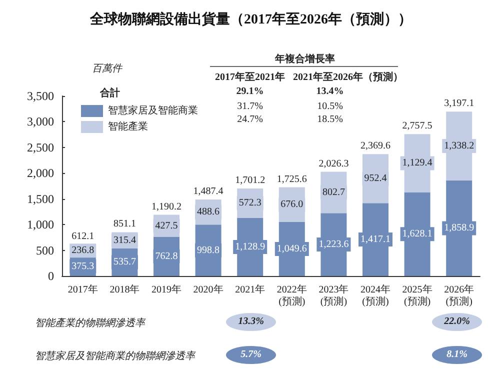 This screenshot has height=376, width=502. What do you see at coordinates (83, 290) in the screenshot?
I see `x-tick-label: 2017年` at bounding box center [83, 290].